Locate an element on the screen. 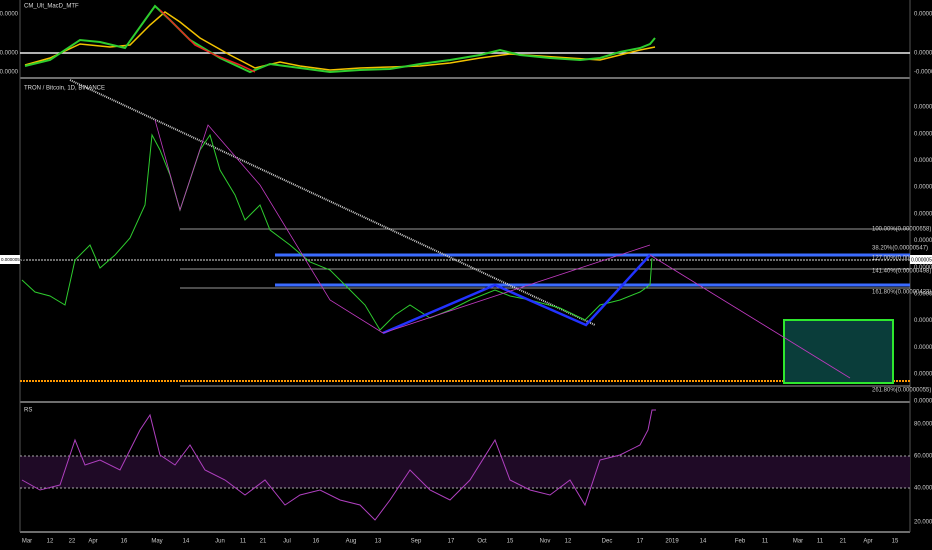 This screenshot has width=932, height=550. right-tick: 0.00001100 is located at coordinates (923, 108).